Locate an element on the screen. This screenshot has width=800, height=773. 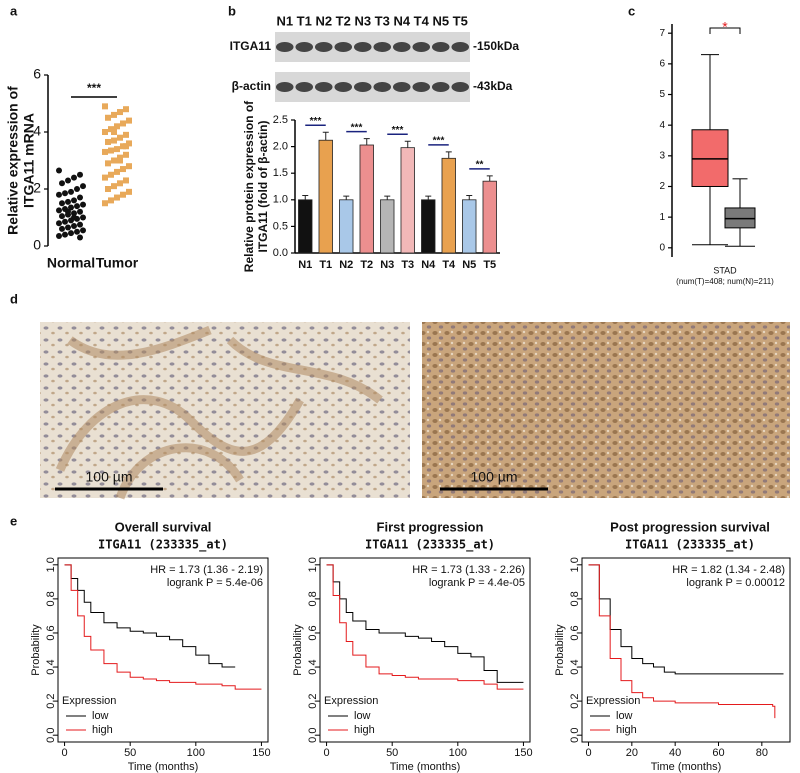
blot-size-label: -150kDa is located at coordinates (496, 46).